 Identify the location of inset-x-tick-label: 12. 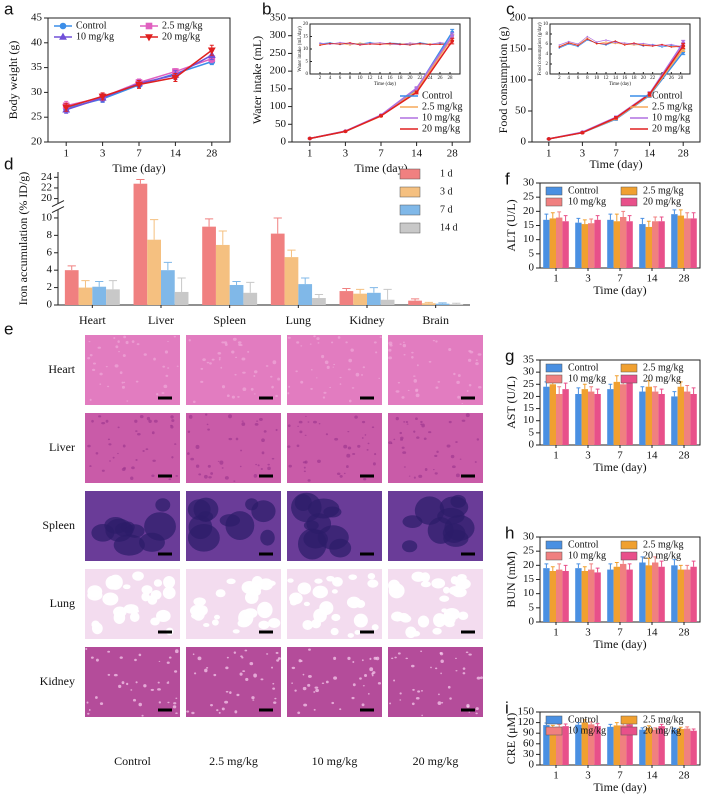
(607, 78).